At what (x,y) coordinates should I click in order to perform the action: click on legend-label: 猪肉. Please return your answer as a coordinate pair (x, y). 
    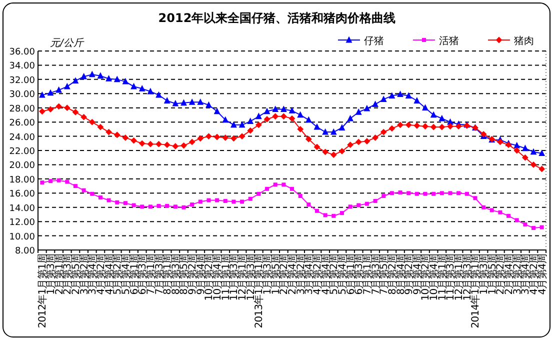
    Looking at the image, I should click on (524, 41).